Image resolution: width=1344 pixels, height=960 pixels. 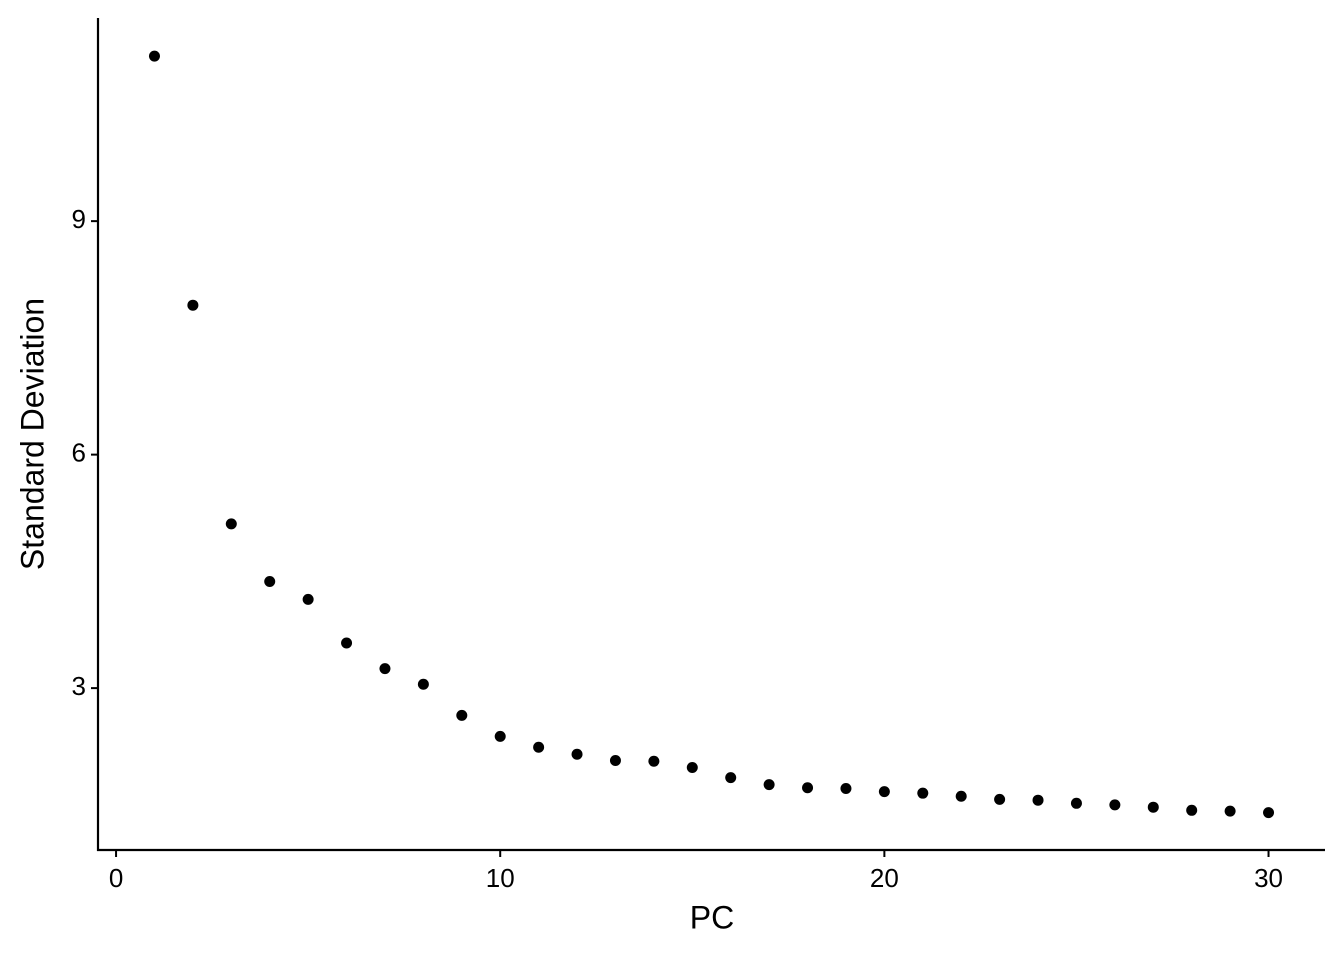 What do you see at coordinates (712, 917) in the screenshot?
I see `x-axis-title: PC` at bounding box center [712, 917].